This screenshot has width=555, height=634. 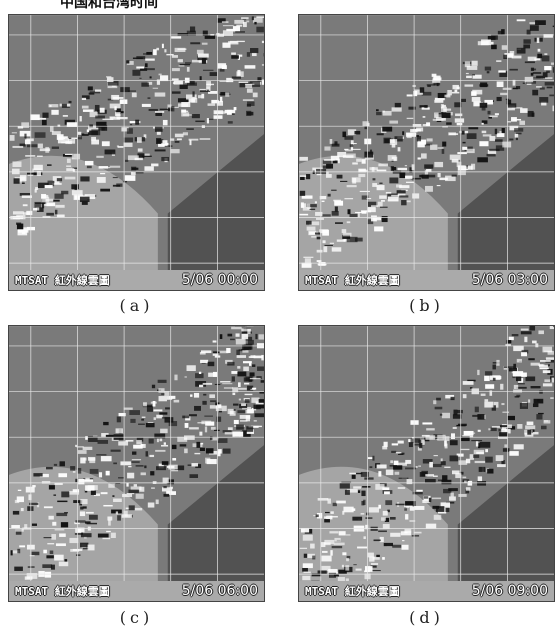 I want to click on panel-label-d: (d), so click(x=426, y=617).